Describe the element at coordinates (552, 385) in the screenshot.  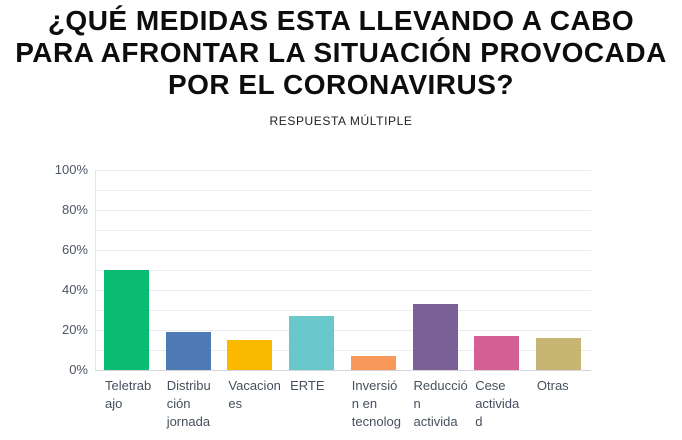
I see `x-label-otras: Otras` at that location.